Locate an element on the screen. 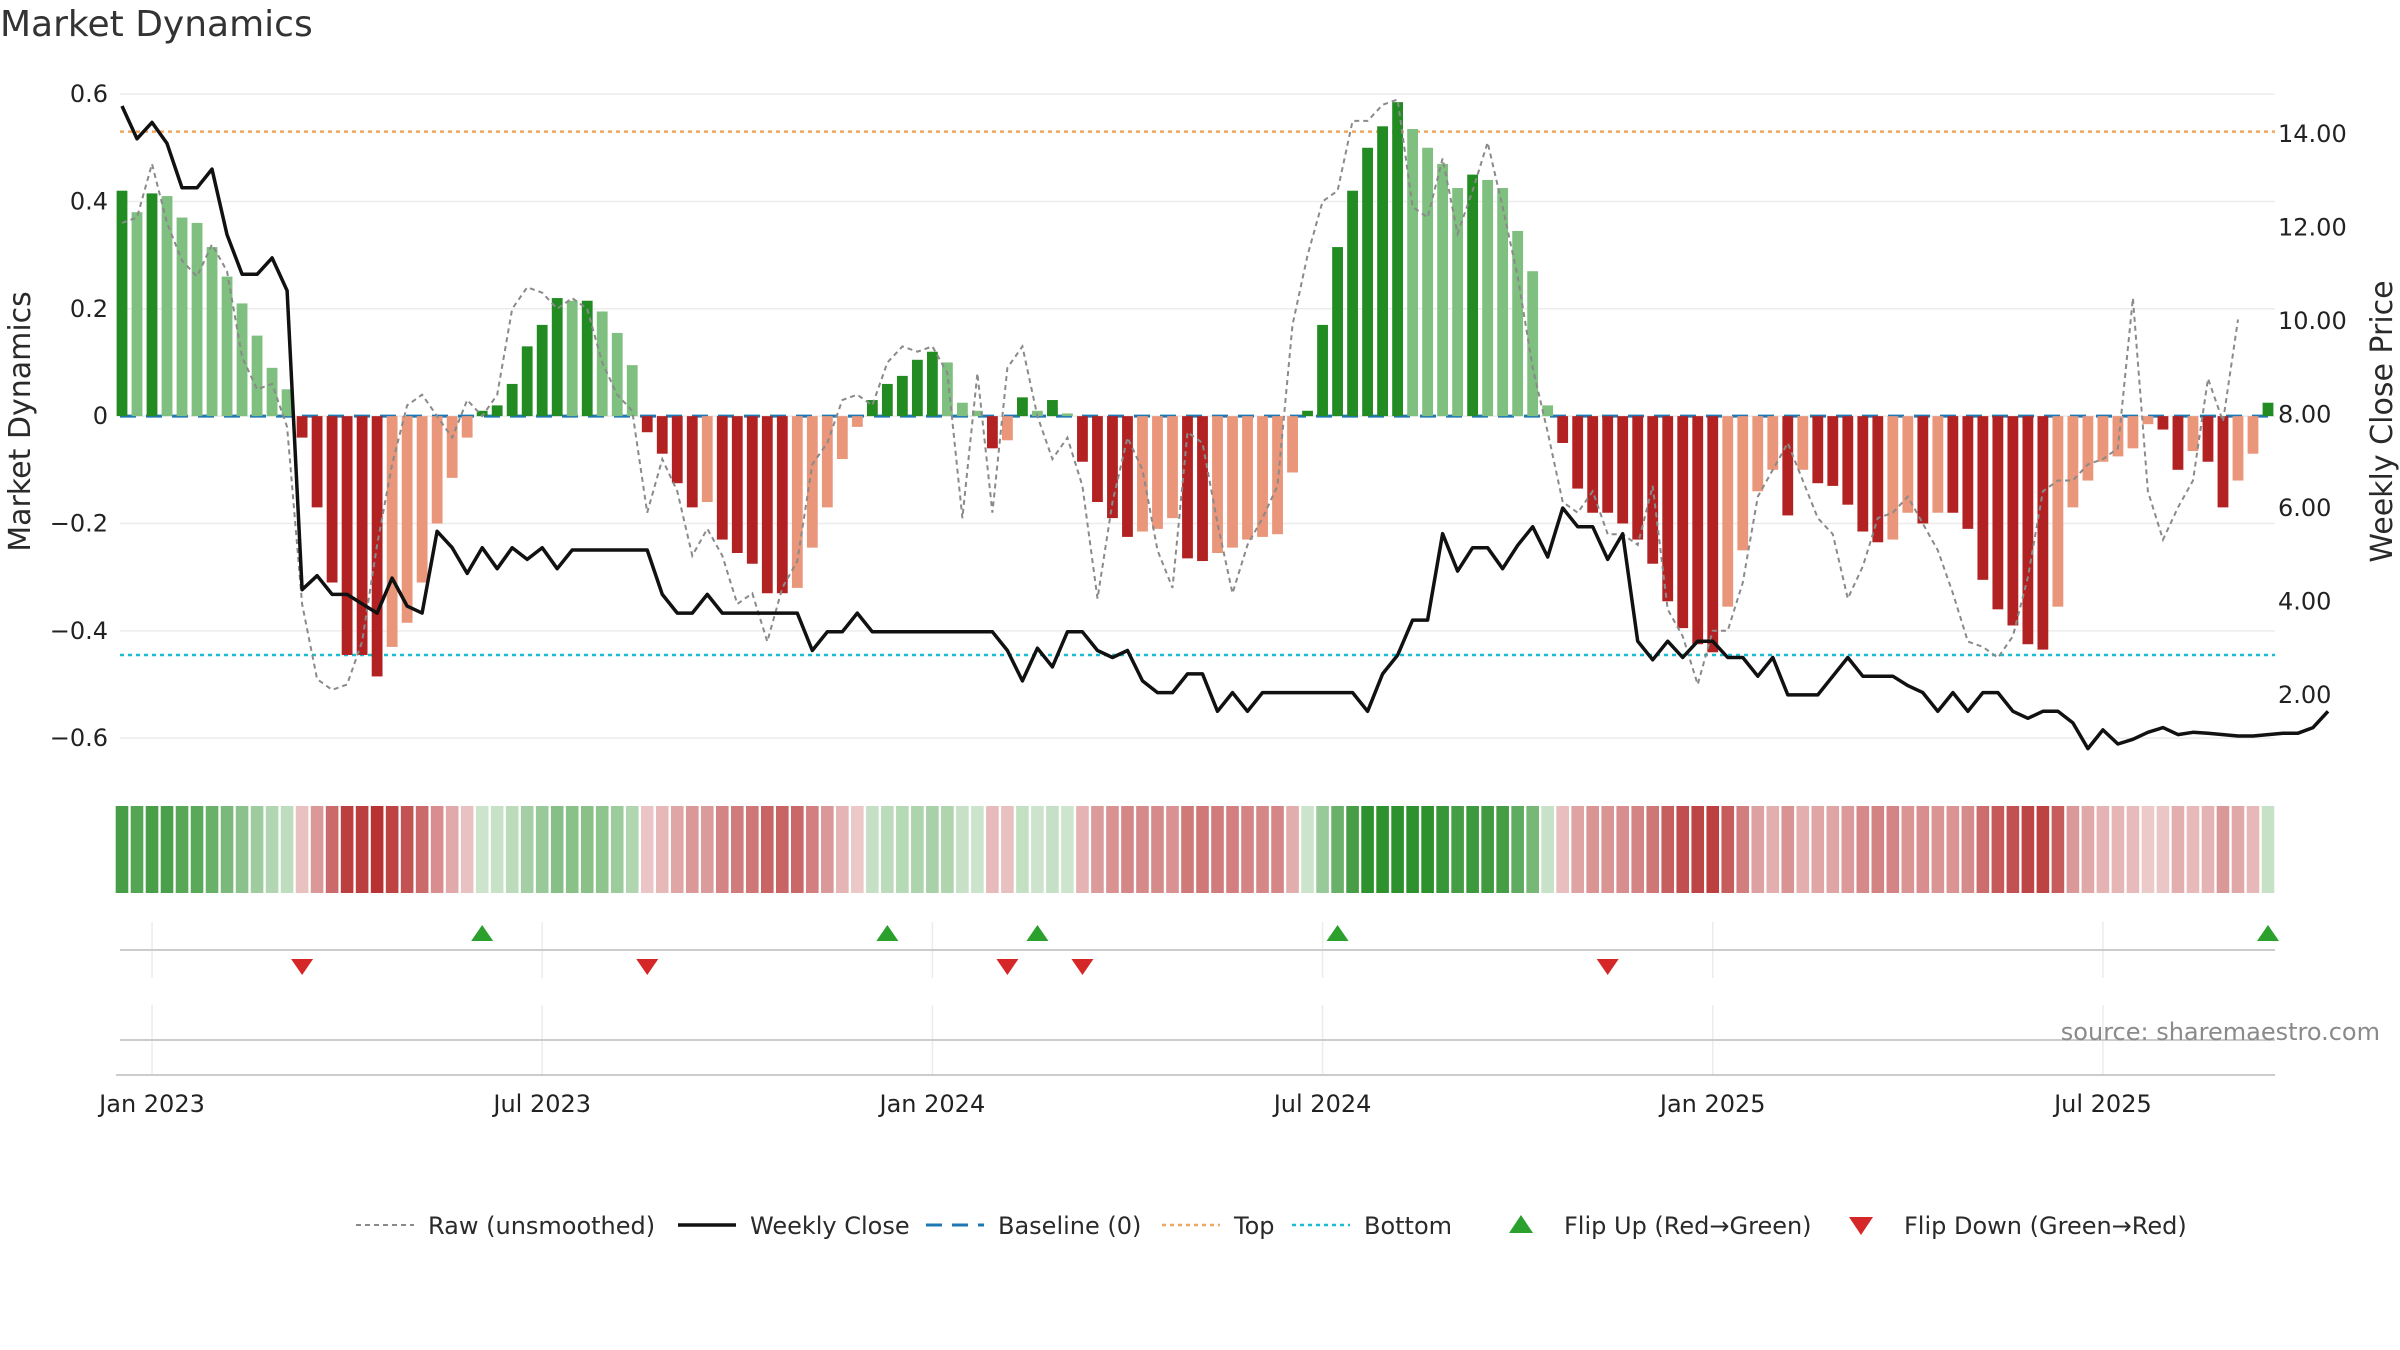 The image size is (2400, 1350). x-tick-label: Jul 2024 is located at coordinates (1322, 1104).